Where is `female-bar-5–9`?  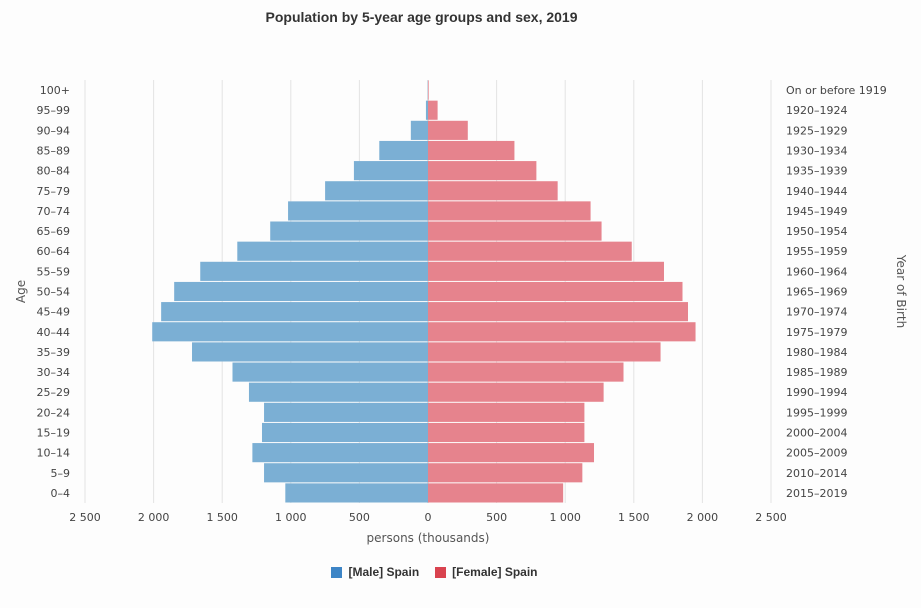
female-bar-5–9 is located at coordinates (505, 473).